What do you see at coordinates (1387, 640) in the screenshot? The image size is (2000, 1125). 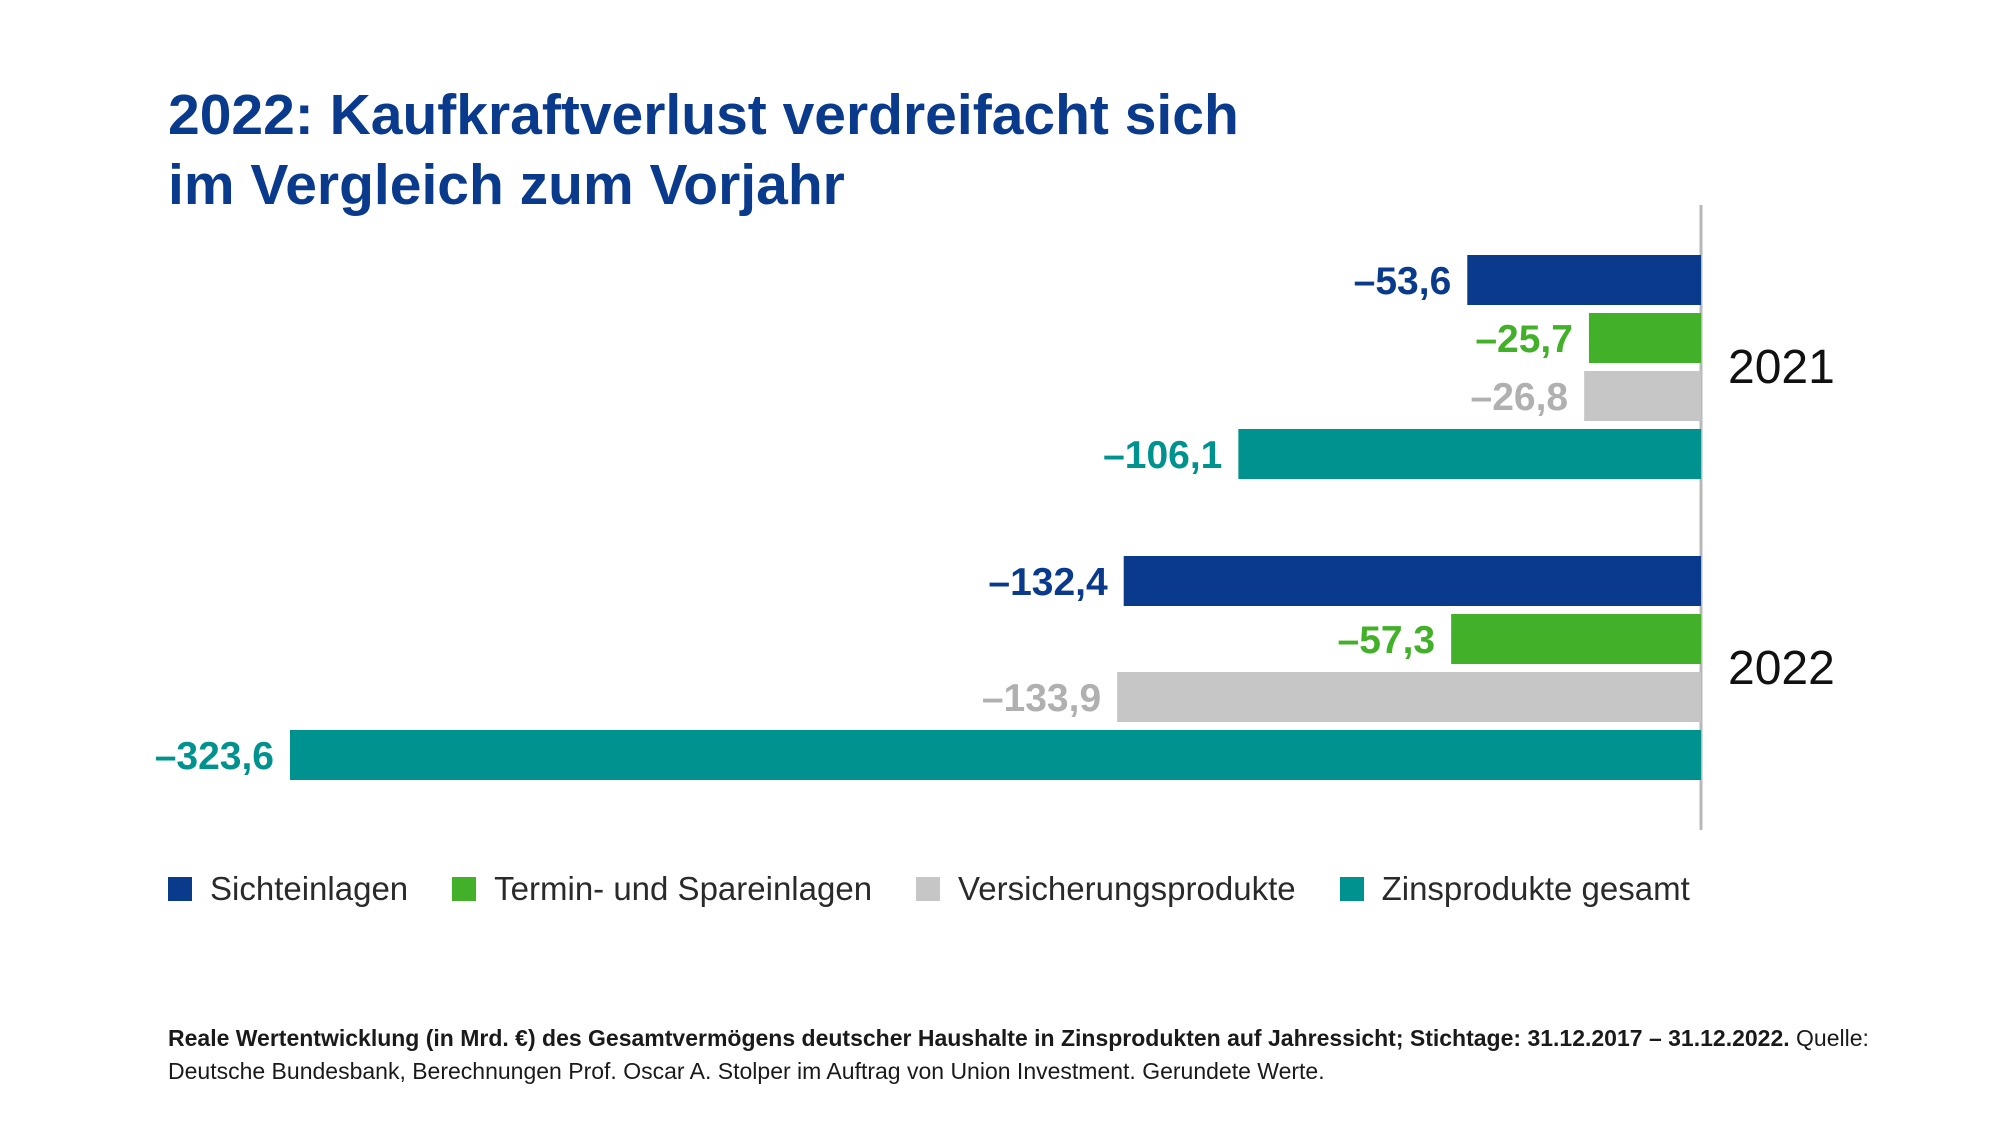 I see `data-label-termin-spareinlagen-2022: –57,3` at bounding box center [1387, 640].